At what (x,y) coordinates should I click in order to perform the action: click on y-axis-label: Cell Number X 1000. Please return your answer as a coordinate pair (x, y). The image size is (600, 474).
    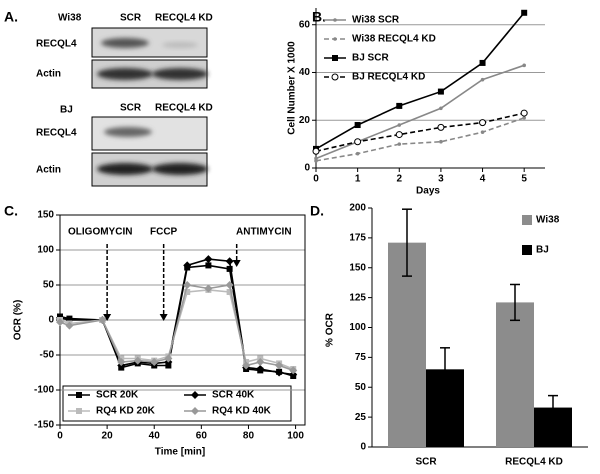
    Looking at the image, I should click on (292, 88).